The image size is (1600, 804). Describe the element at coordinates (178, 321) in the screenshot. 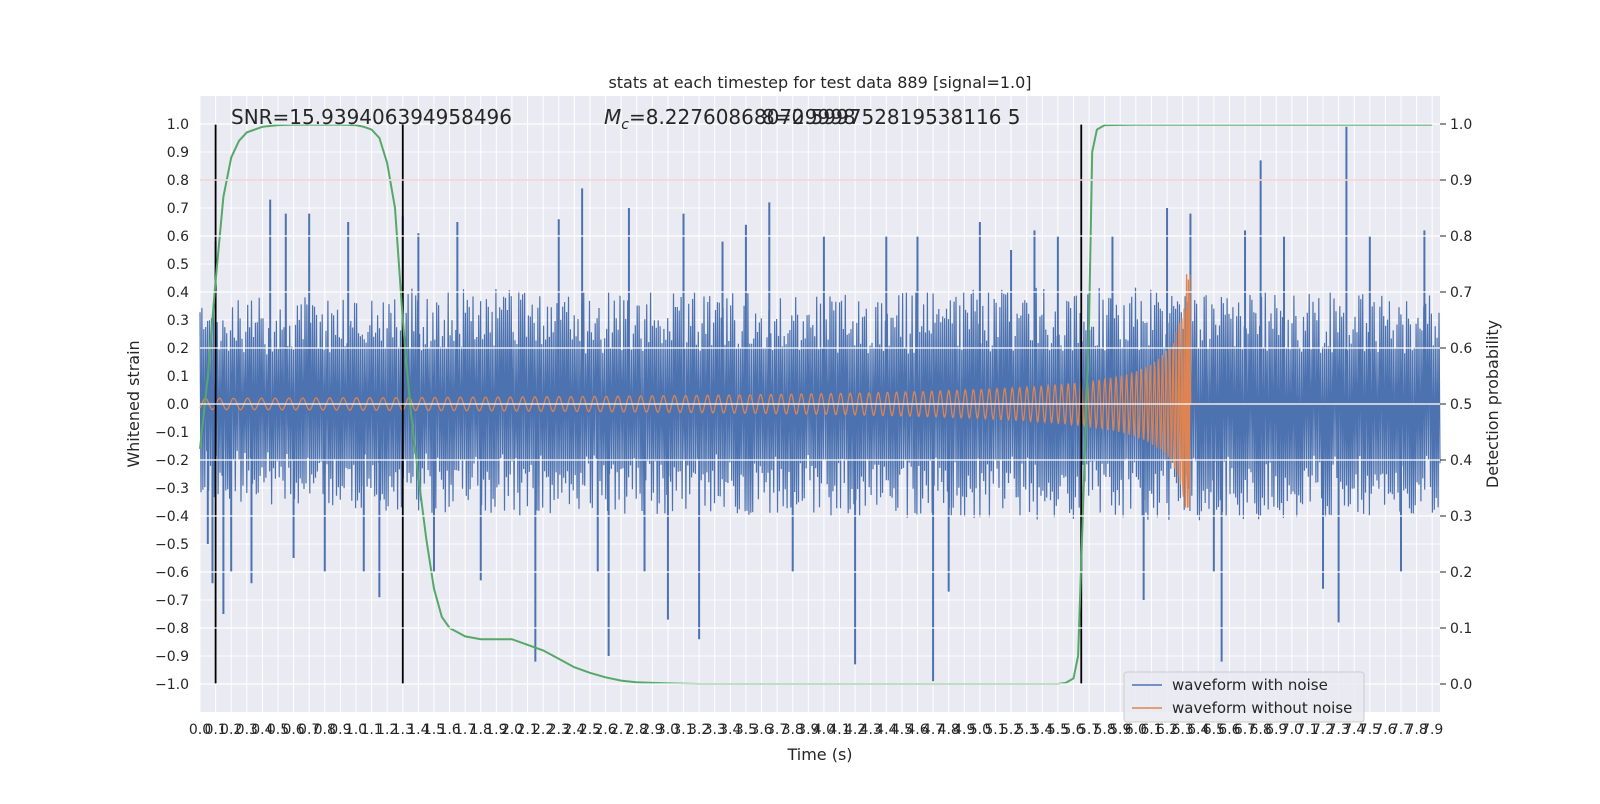

I see `y-tick-label: 0.3` at that location.